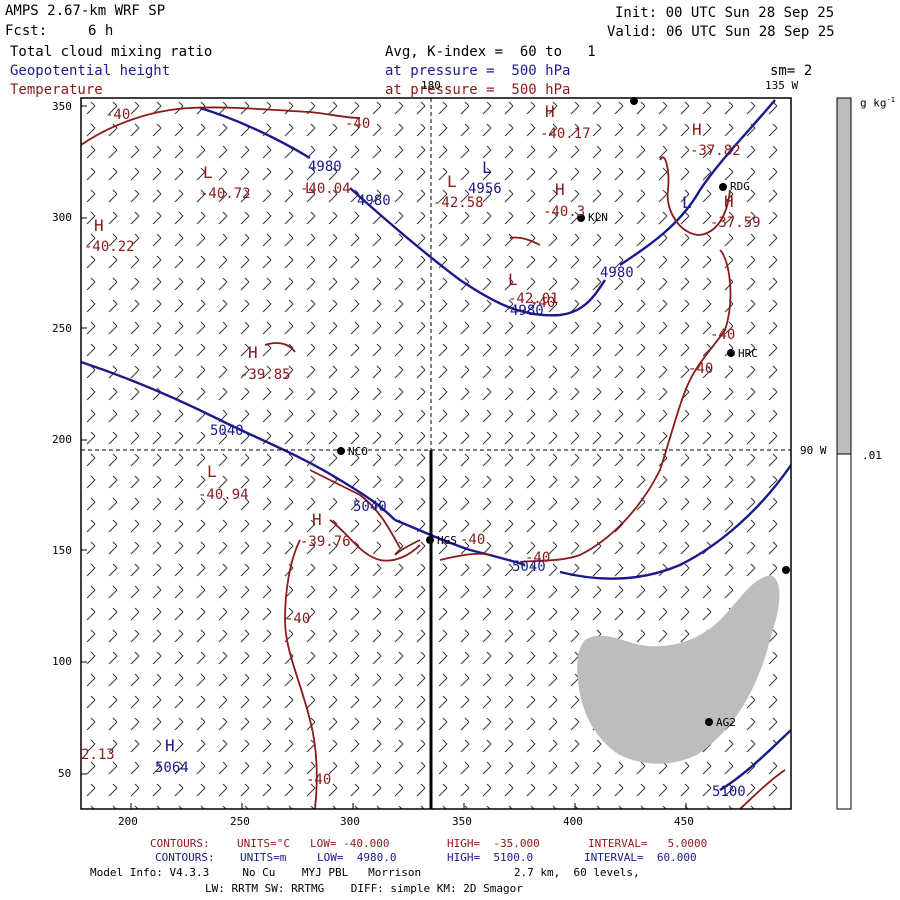  Describe the element at coordinates (62, 550) in the screenshot. I see `y-tick-label: 150` at that location.